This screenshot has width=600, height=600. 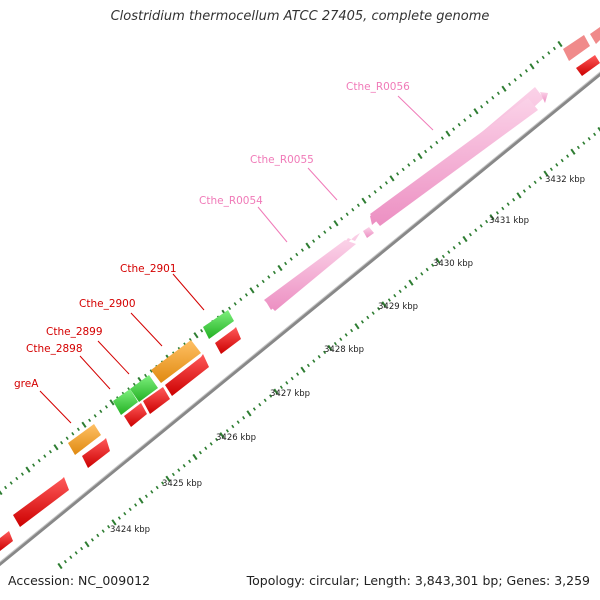 I want to click on feature-grea, so click(x=84, y=439).